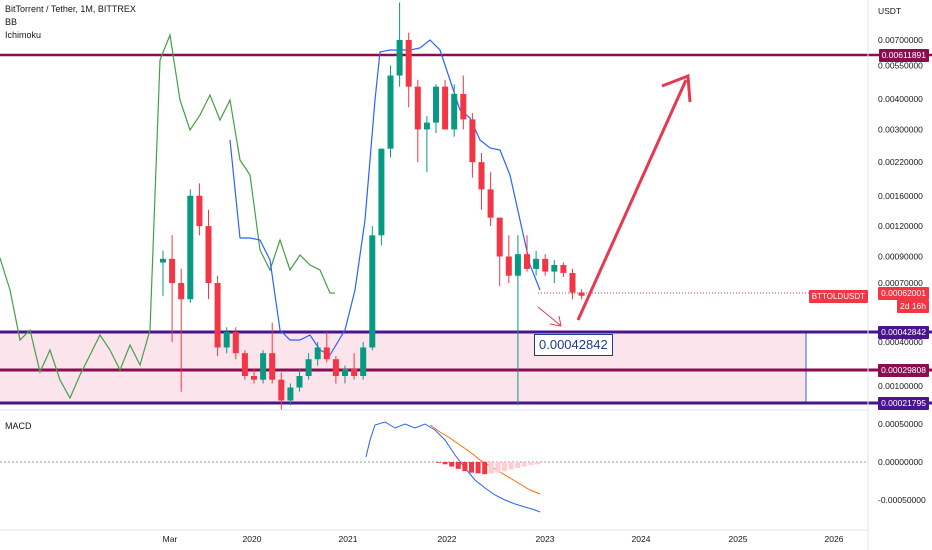  Describe the element at coordinates (403, 367) in the screenshot. I see `support-zone` at that location.